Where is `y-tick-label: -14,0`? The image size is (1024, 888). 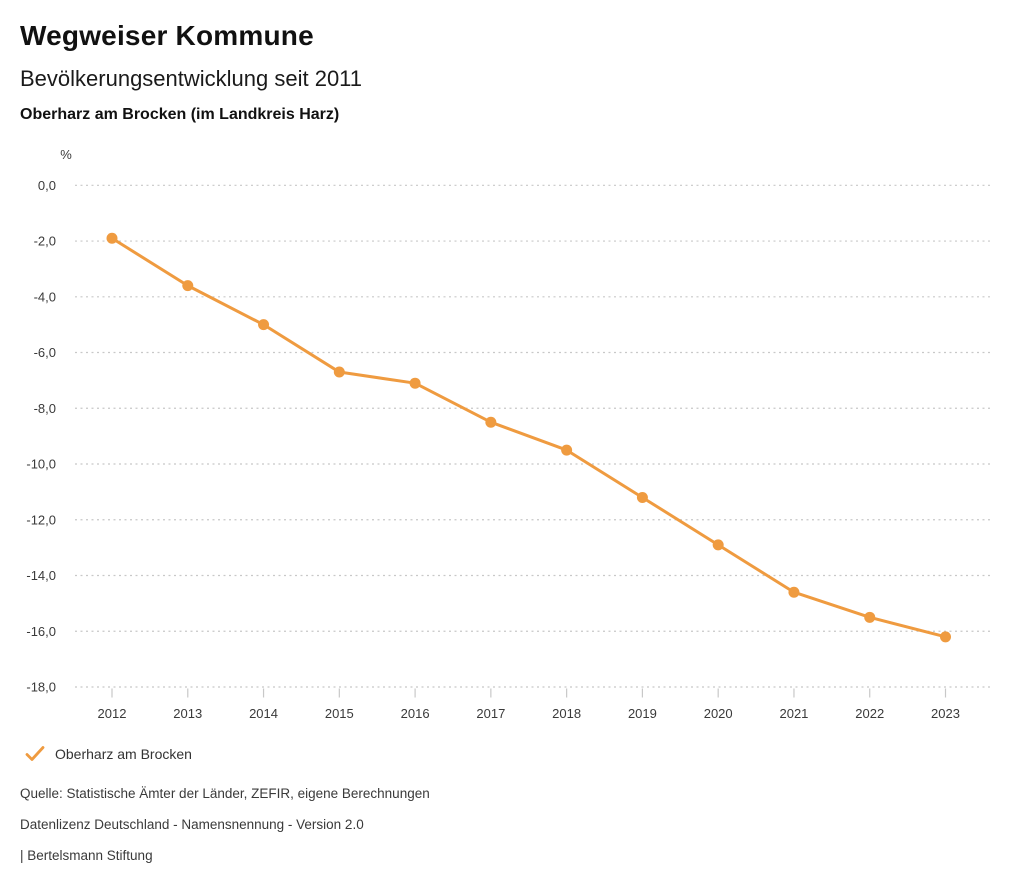 y-tick-label: -14,0 is located at coordinates (41, 575).